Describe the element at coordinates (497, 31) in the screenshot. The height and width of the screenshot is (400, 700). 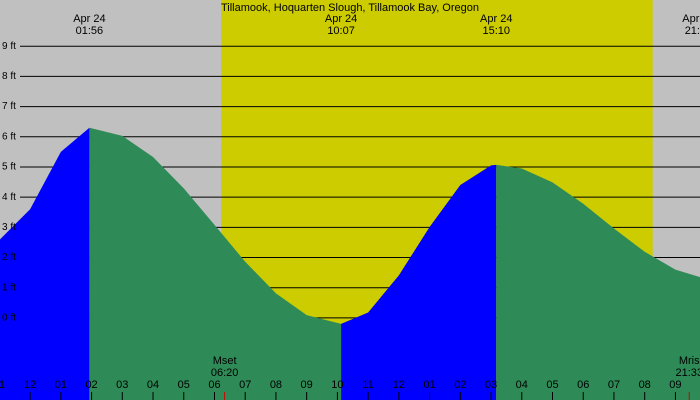
I see `extreme-time: 15:10` at that location.